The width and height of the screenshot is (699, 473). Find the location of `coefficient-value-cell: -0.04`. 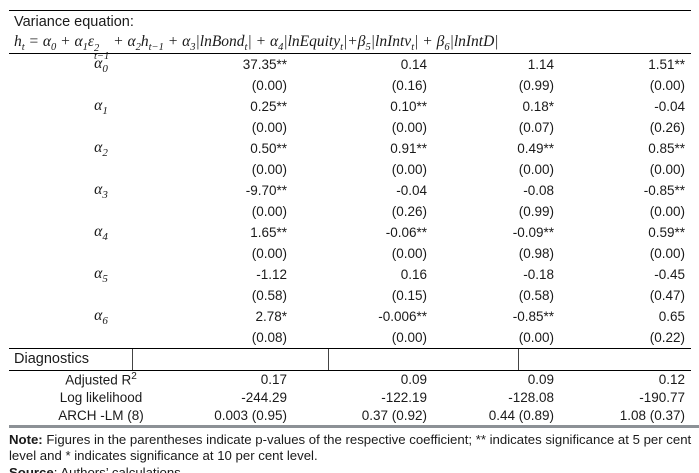

coefficient-value-cell: -0.04 is located at coordinates (411, 190).